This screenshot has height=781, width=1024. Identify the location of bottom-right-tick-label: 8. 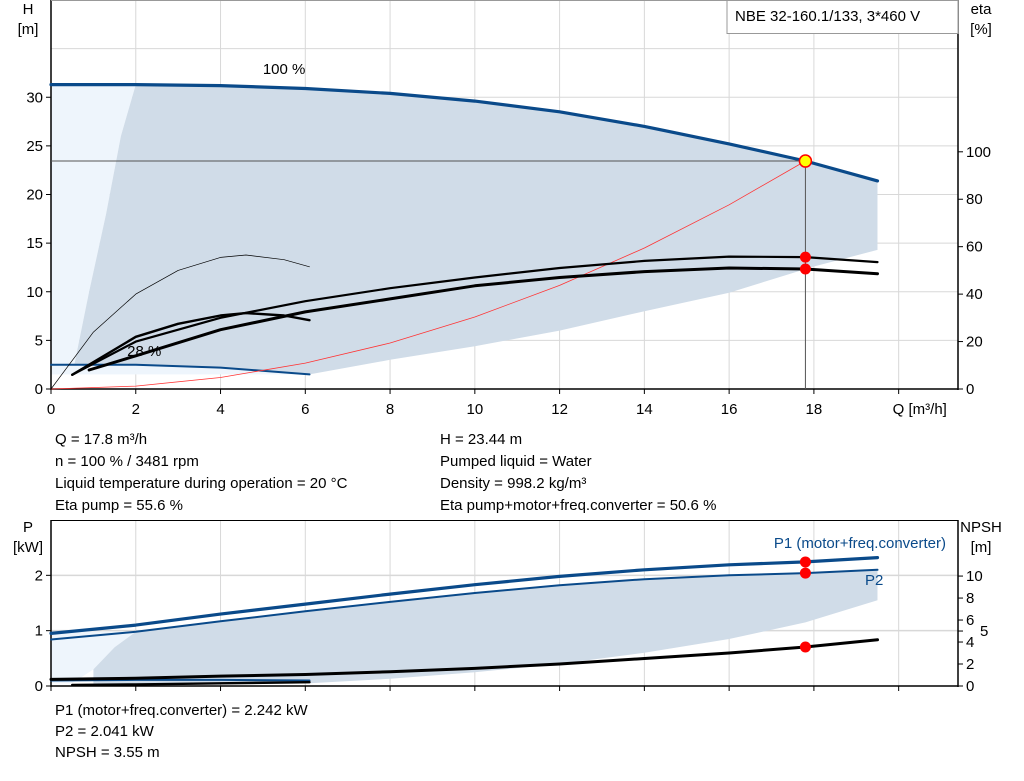
(970, 598).